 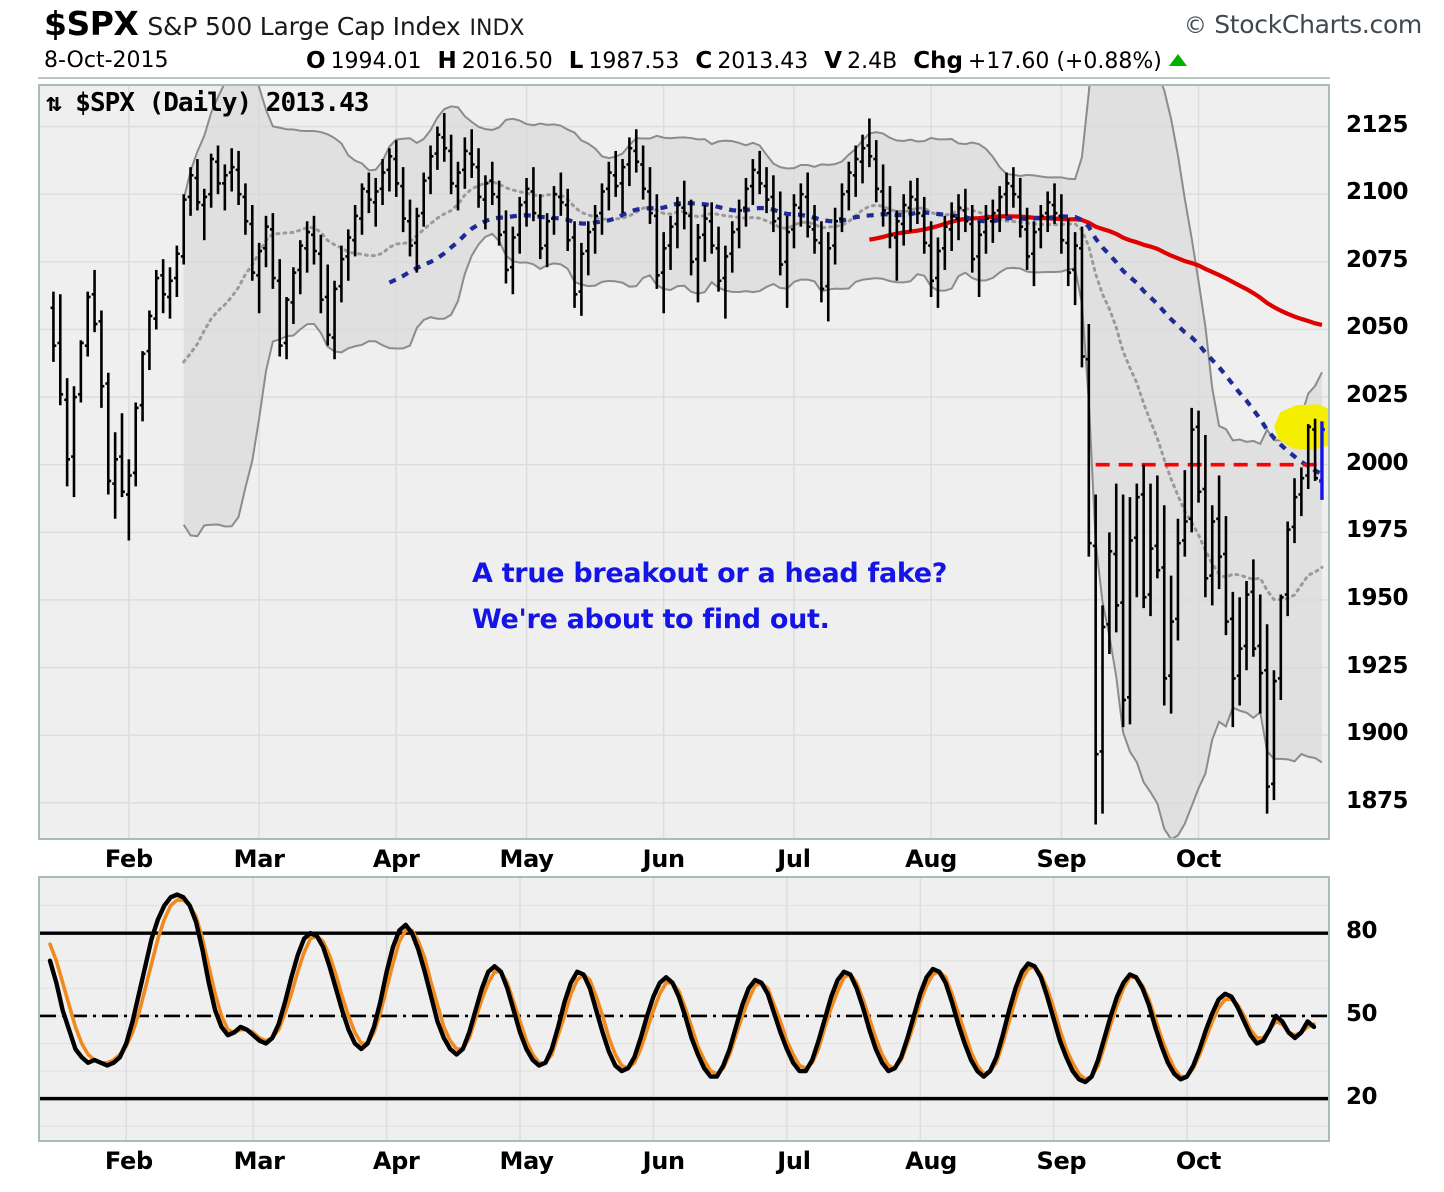 What do you see at coordinates (763, 61) in the screenshot?
I see `close-value: 2013.43` at bounding box center [763, 61].